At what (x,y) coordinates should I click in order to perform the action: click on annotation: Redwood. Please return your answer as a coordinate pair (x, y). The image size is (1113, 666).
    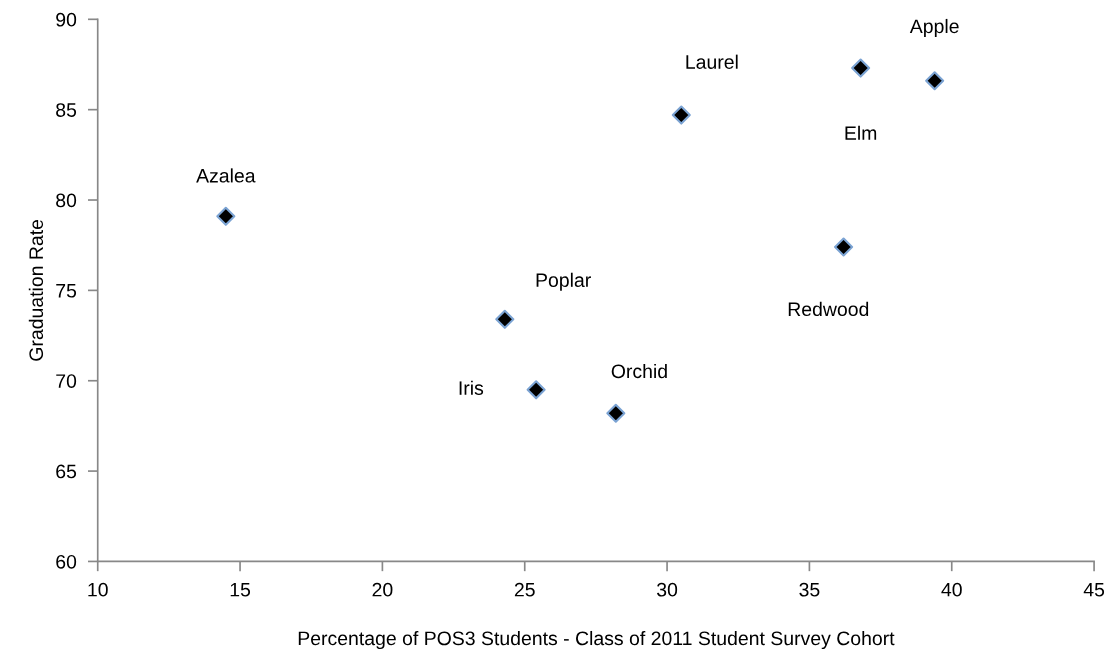
    Looking at the image, I should click on (828, 309).